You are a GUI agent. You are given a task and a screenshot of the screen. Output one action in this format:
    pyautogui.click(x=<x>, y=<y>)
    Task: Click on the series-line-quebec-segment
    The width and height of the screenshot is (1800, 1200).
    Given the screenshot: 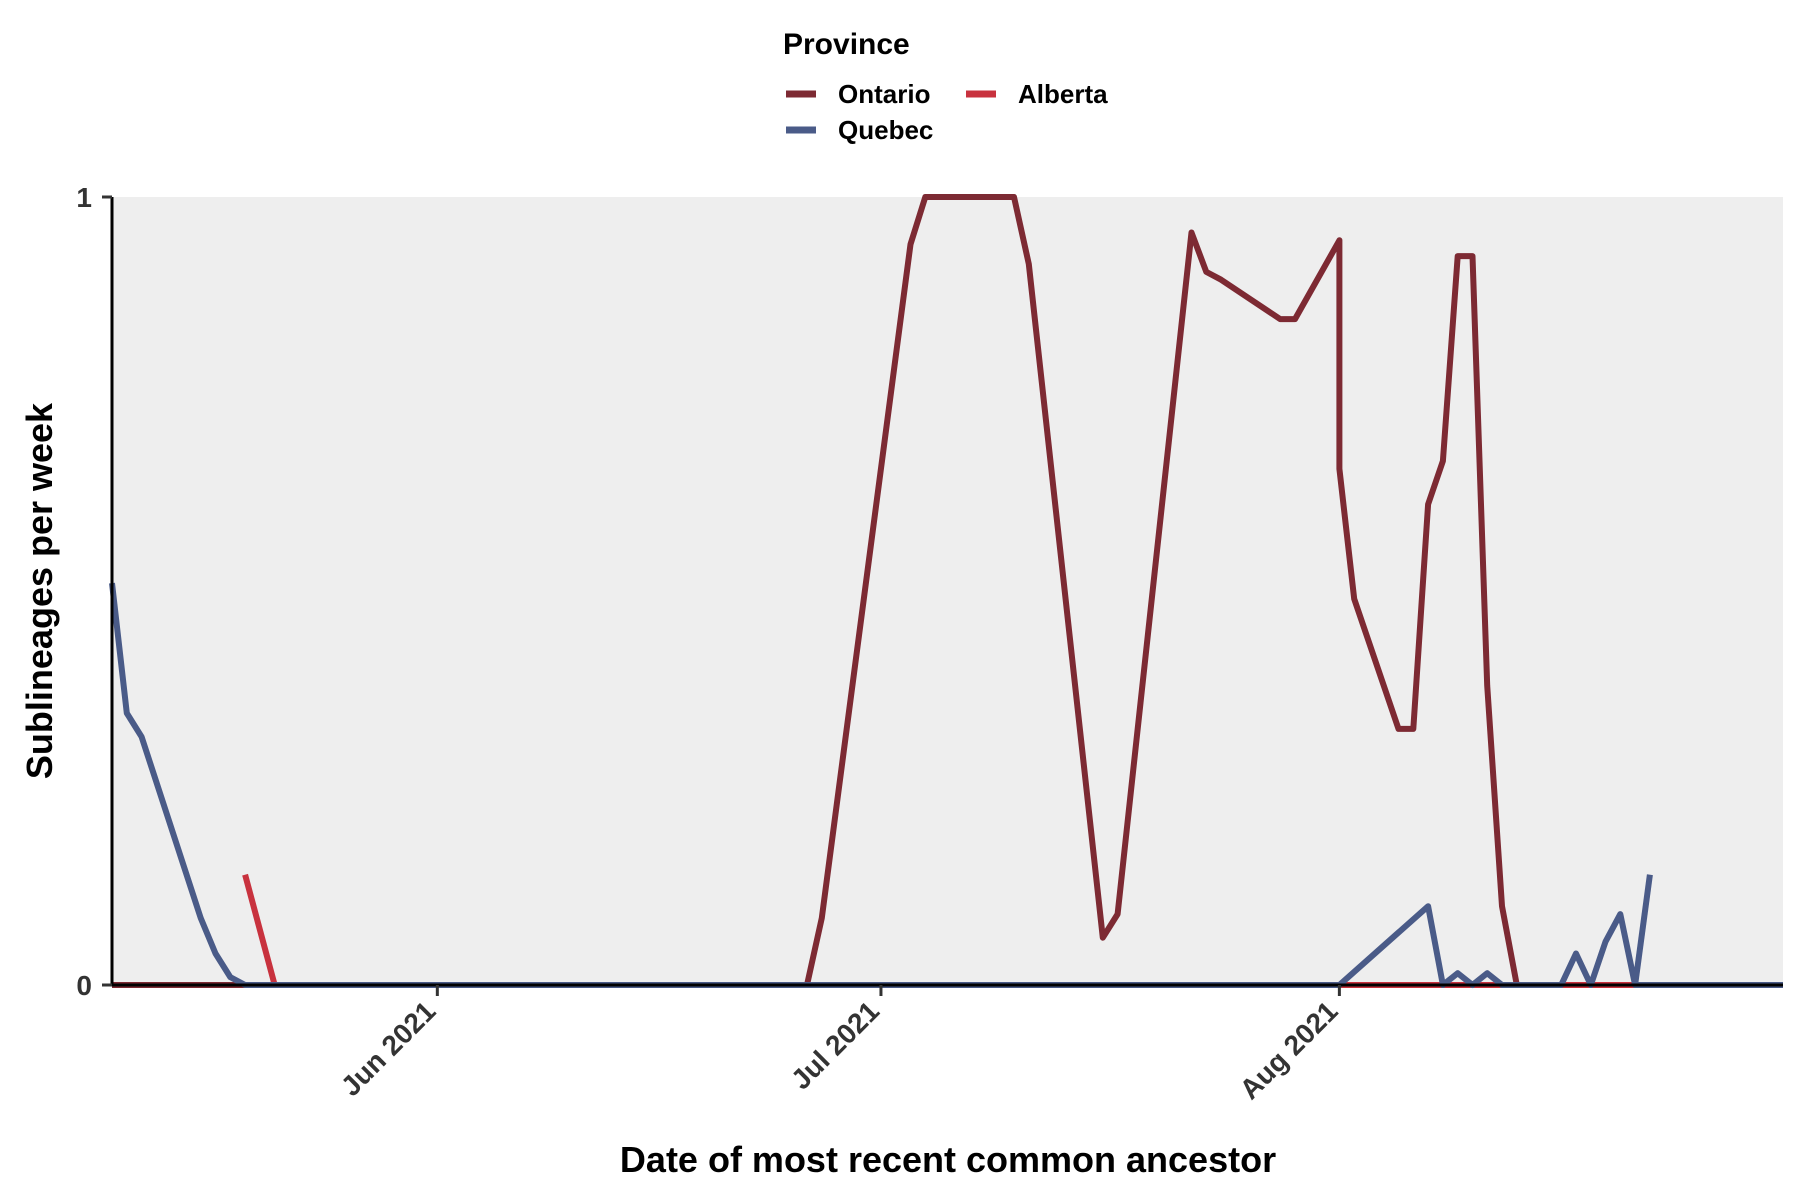 What is the action you would take?
    pyautogui.click(x=1642, y=930)
    